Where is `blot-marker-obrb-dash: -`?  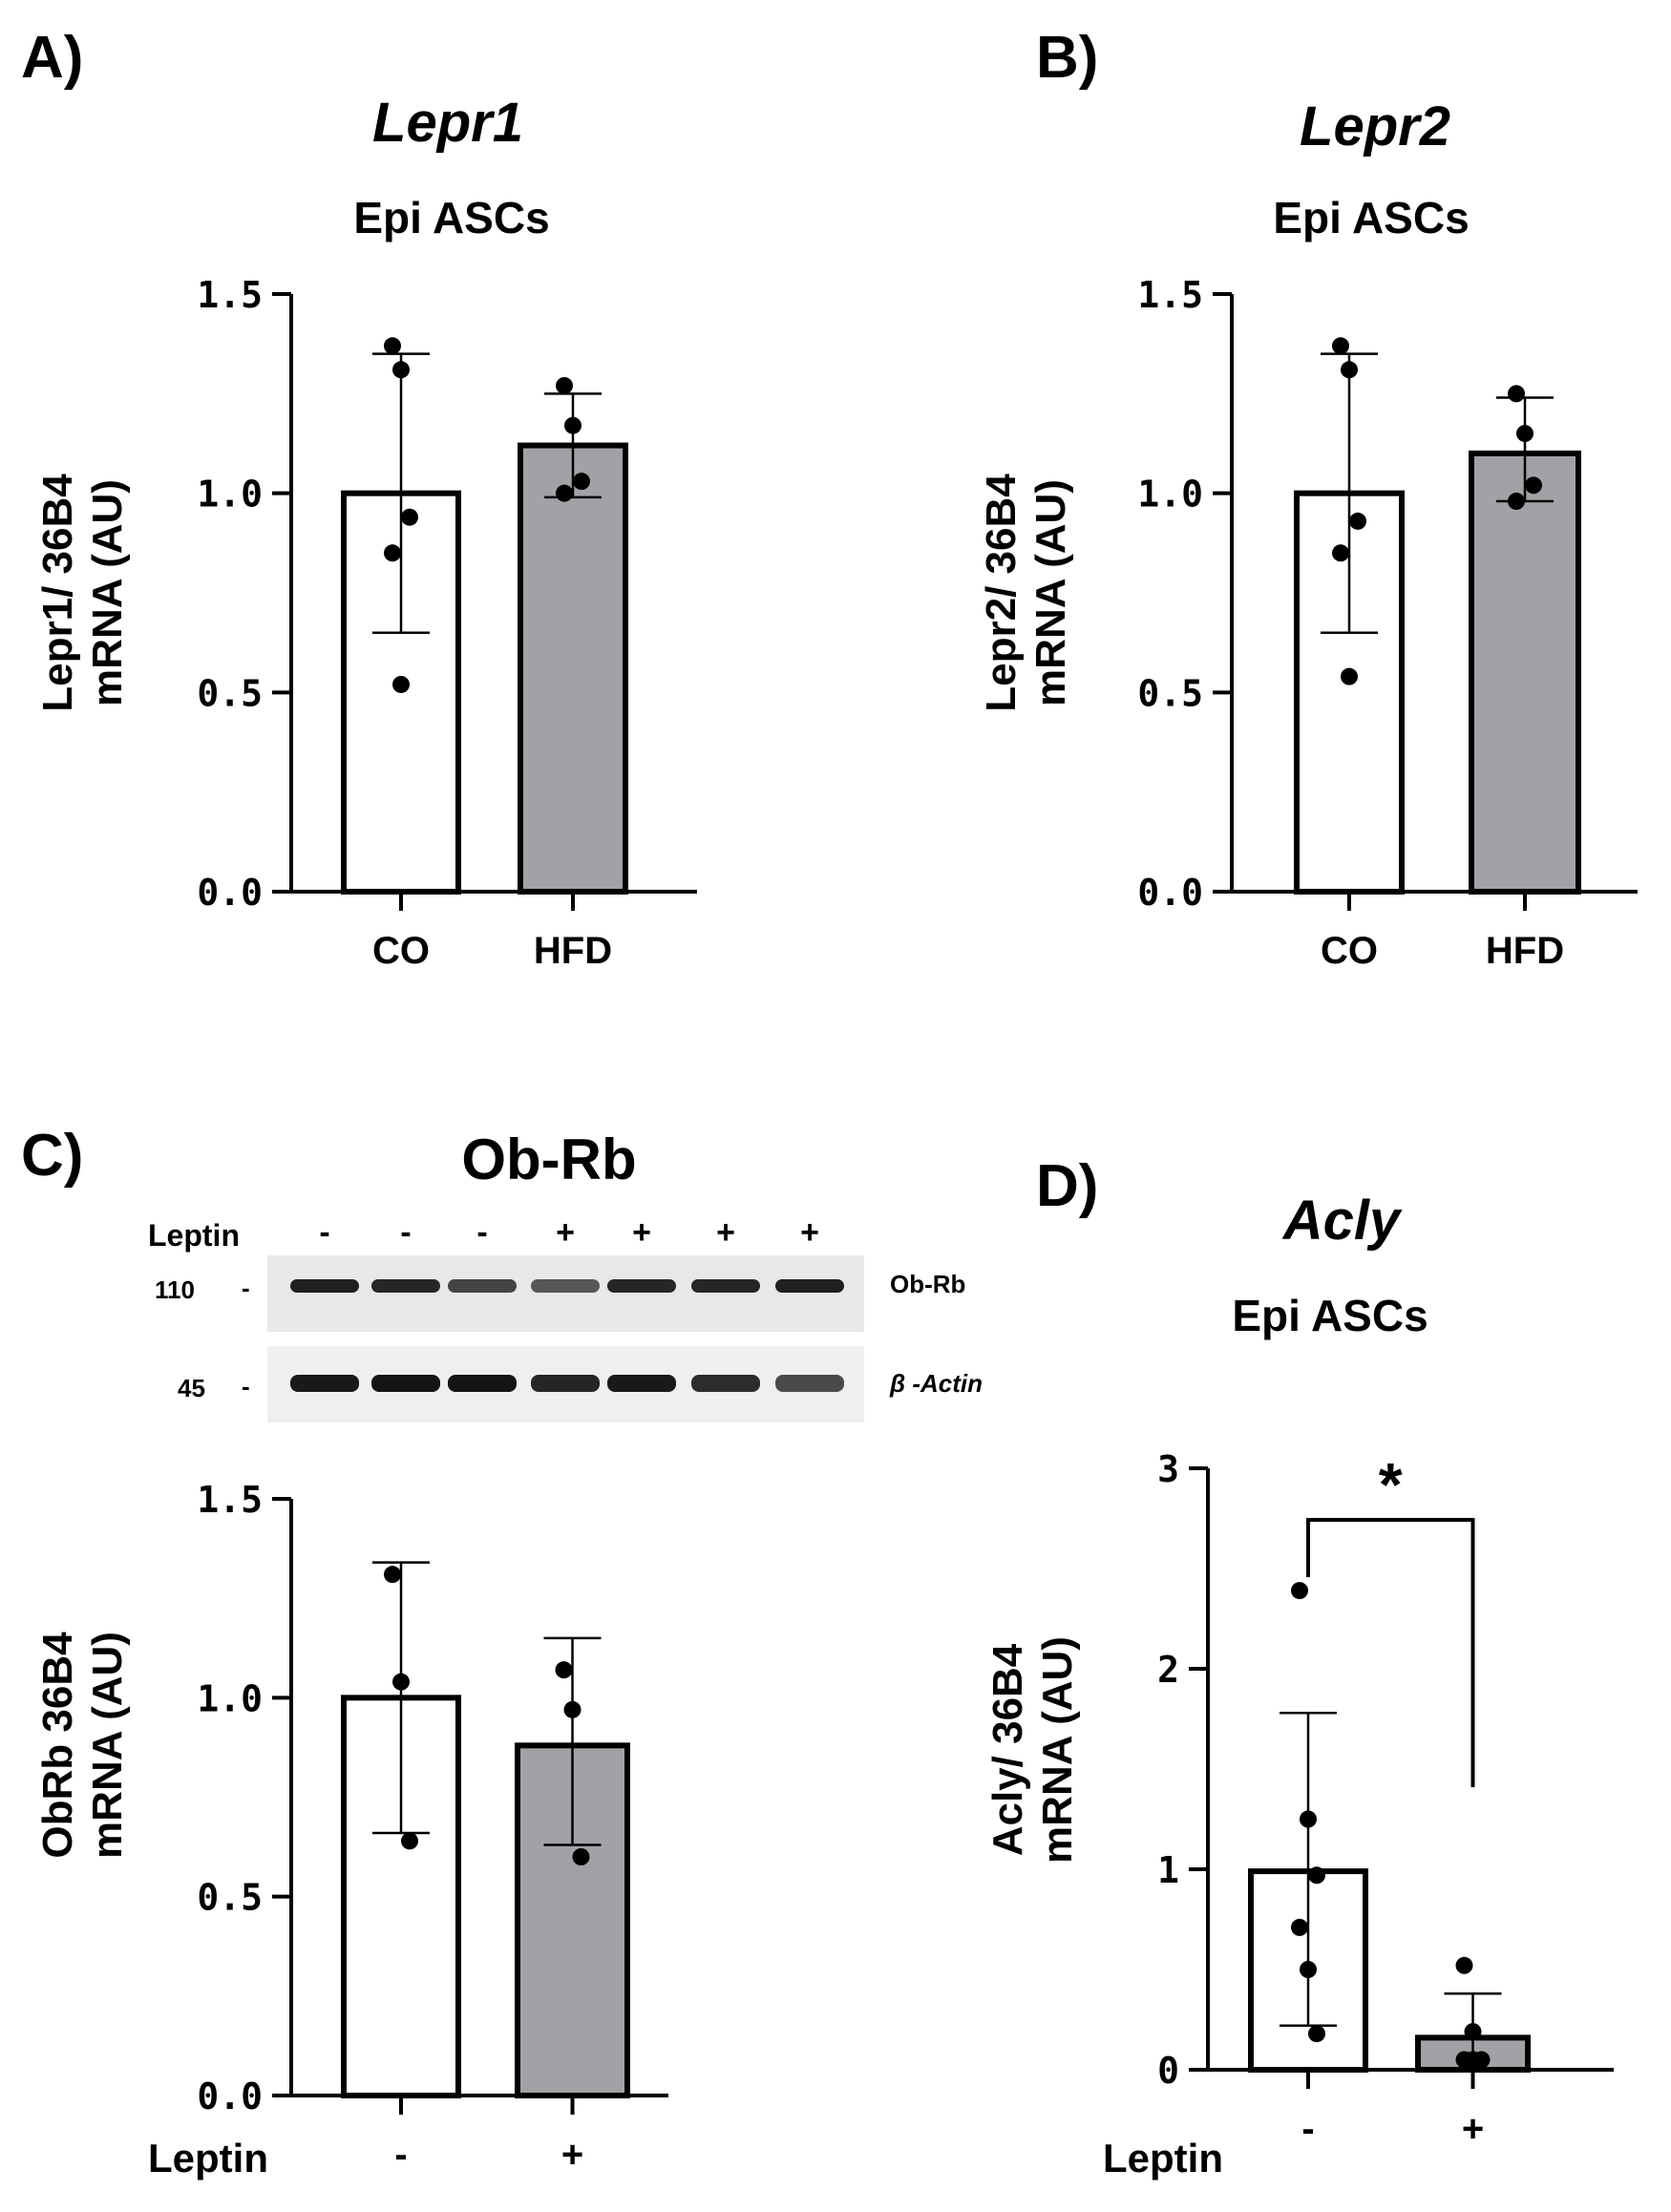
blot-marker-obrb-dash: - is located at coordinates (246, 1288).